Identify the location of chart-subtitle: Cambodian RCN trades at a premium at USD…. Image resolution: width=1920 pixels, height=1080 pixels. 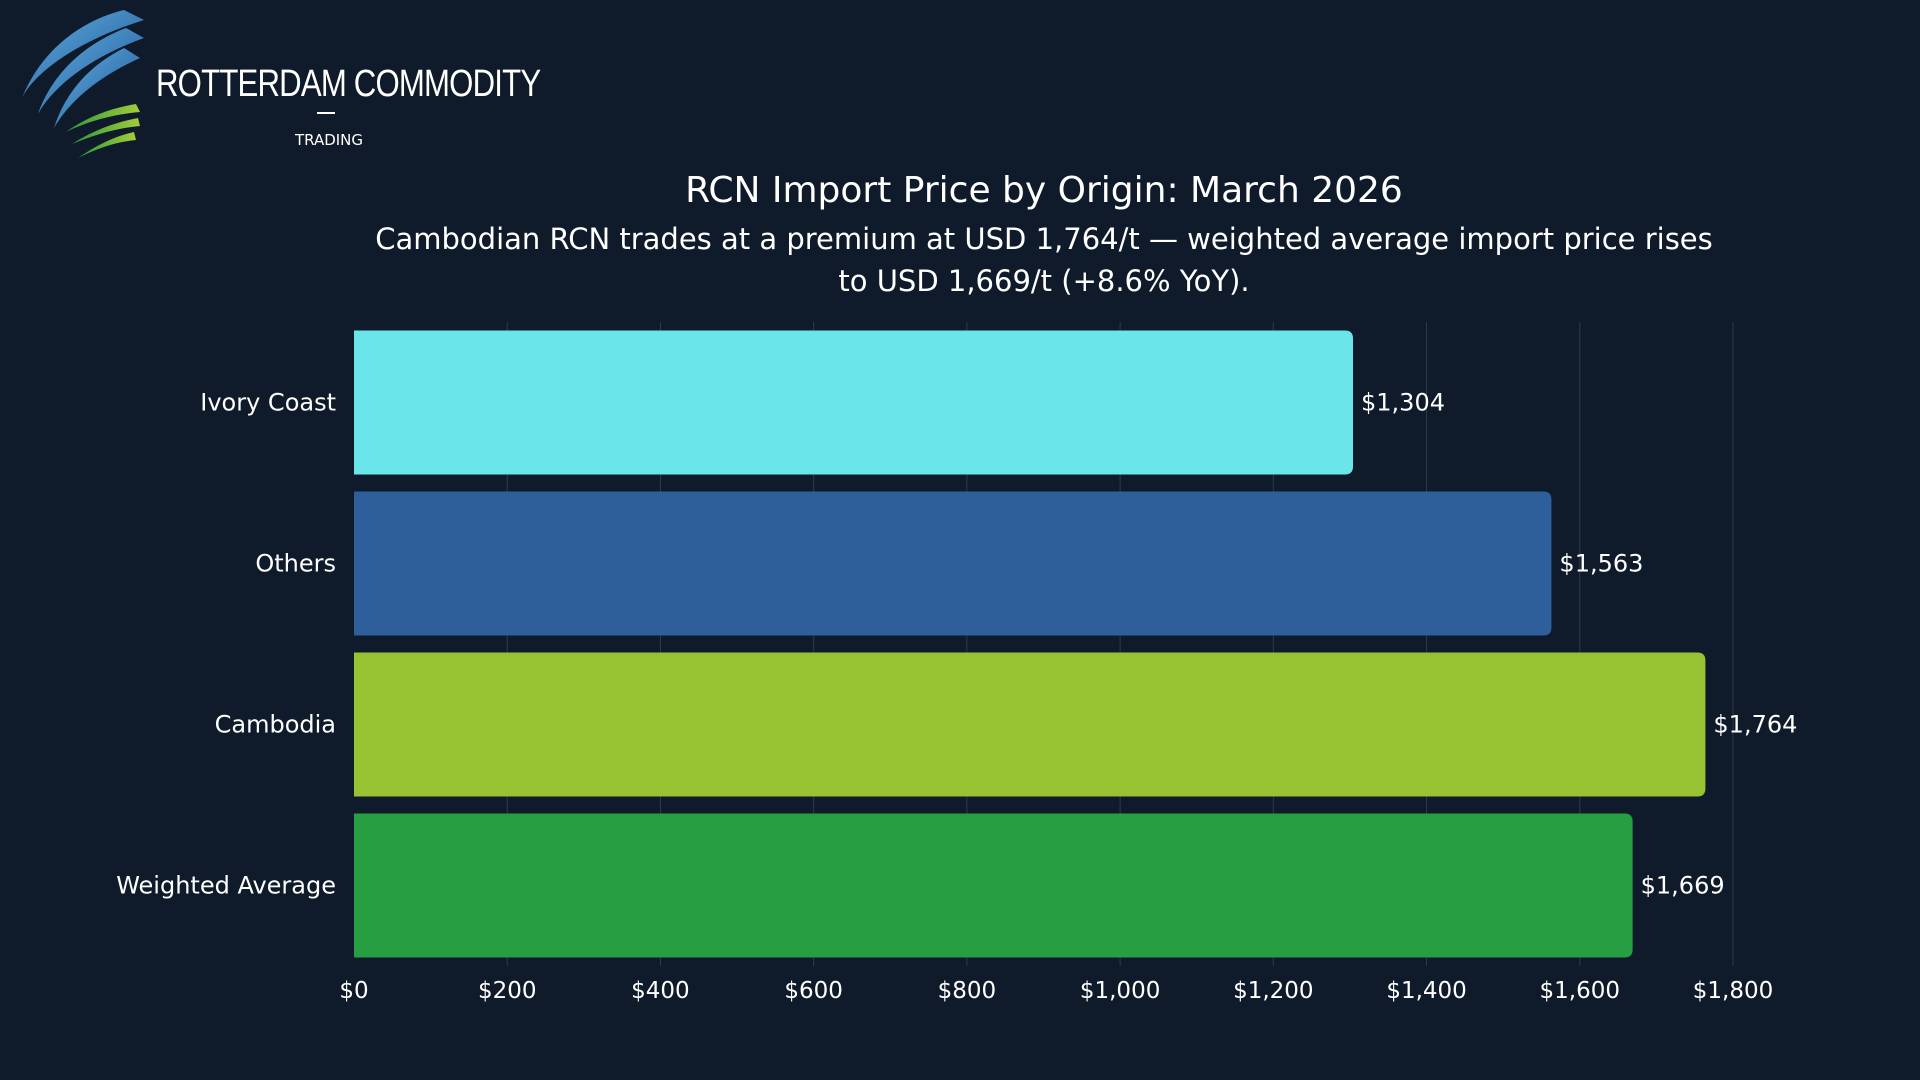
(1044, 260).